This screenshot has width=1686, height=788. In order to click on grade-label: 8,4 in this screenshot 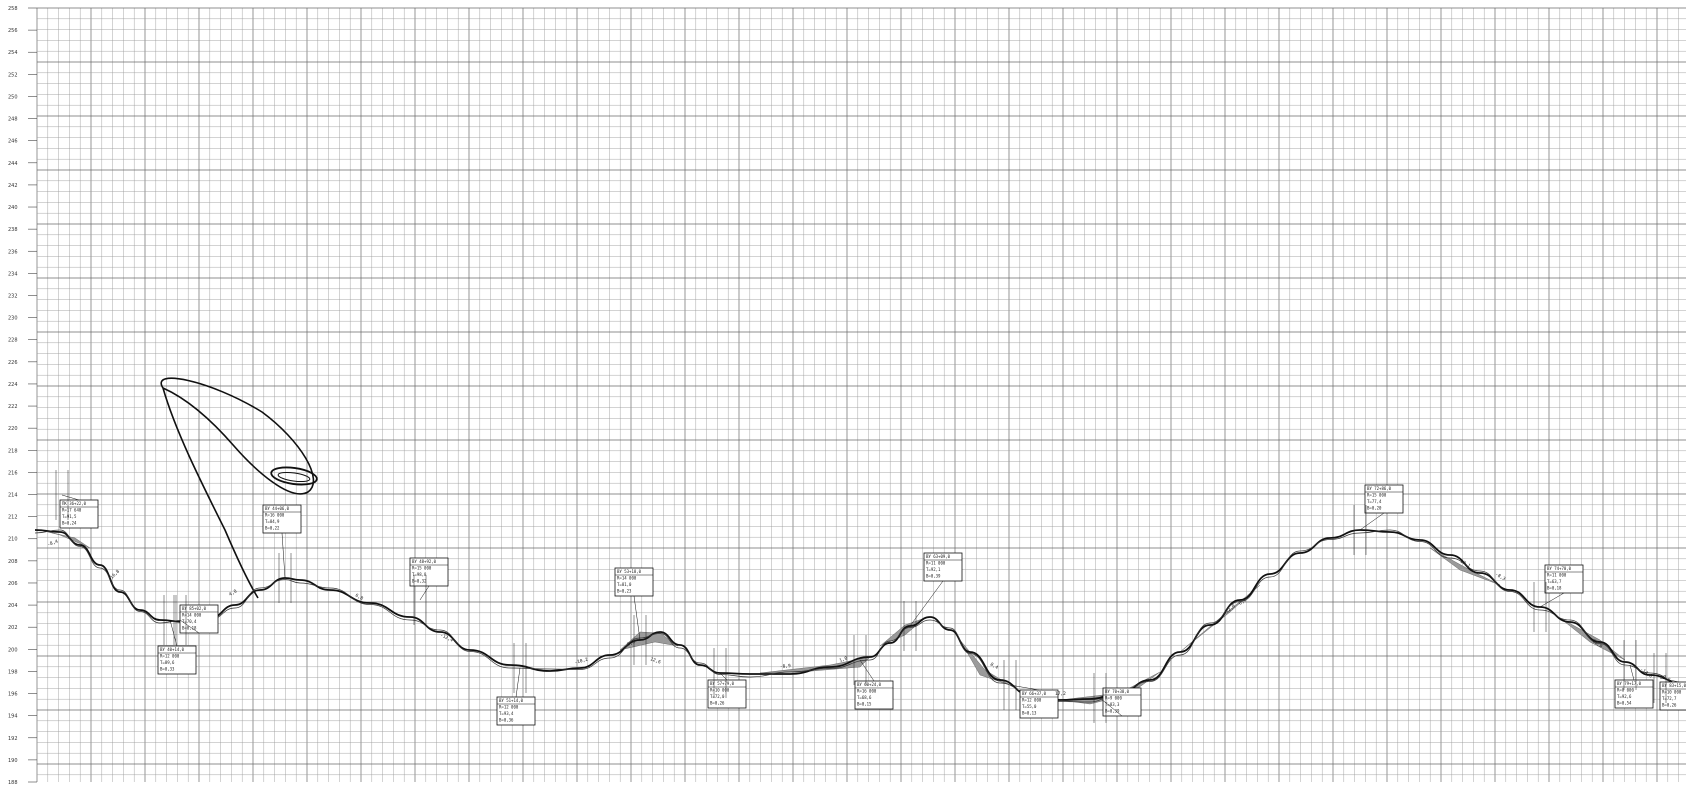, I will do `click(994, 666)`.